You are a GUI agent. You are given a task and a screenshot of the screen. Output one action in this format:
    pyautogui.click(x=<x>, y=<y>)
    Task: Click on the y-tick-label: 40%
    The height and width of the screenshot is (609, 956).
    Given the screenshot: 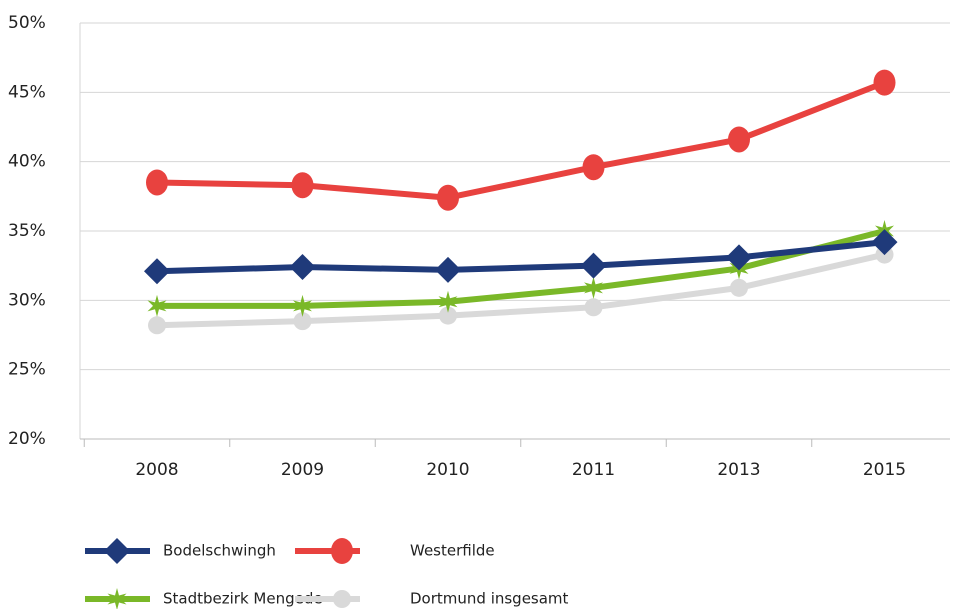 What is the action you would take?
    pyautogui.click(x=27, y=162)
    